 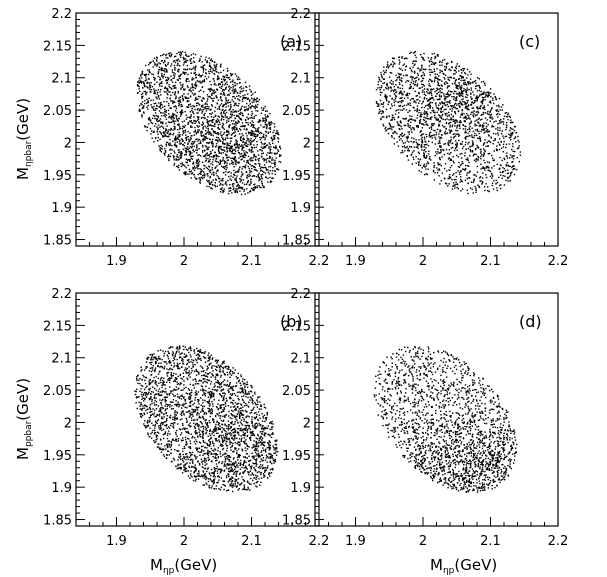 What do you see at coordinates (68, 423) in the screenshot?
I see `y-tick-label: 2` at bounding box center [68, 423].